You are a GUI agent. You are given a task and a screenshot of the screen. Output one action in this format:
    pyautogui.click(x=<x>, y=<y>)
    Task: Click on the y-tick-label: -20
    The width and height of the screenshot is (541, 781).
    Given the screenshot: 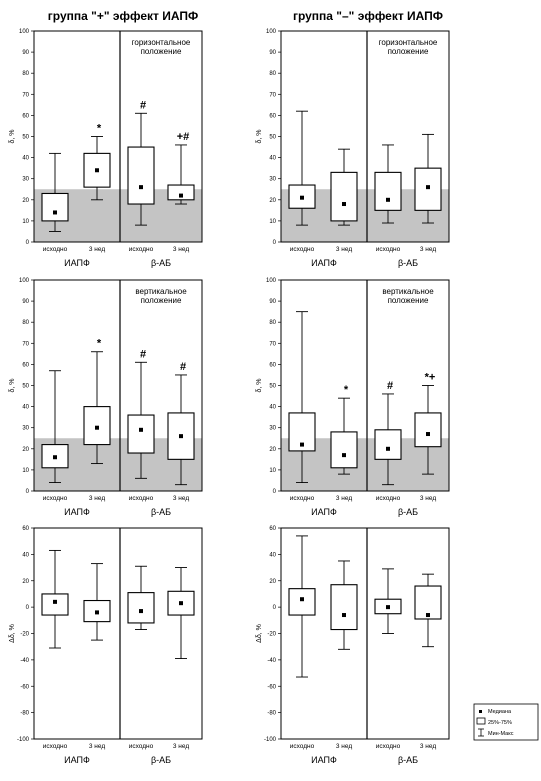 What is the action you would take?
    pyautogui.click(x=271, y=635)
    